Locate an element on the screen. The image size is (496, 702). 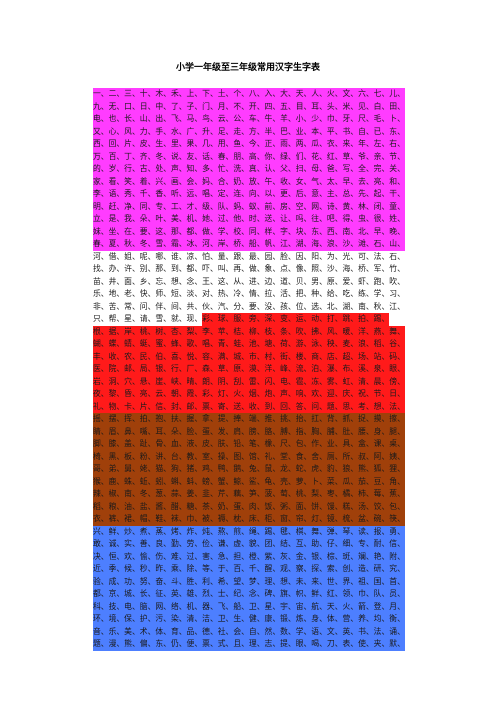
character-row: 只、帮、星、请、雪、就、现、彩、球、服、旁、深、变、运、动、打、跳、拍、踢、 is located at coordinates (249, 319).